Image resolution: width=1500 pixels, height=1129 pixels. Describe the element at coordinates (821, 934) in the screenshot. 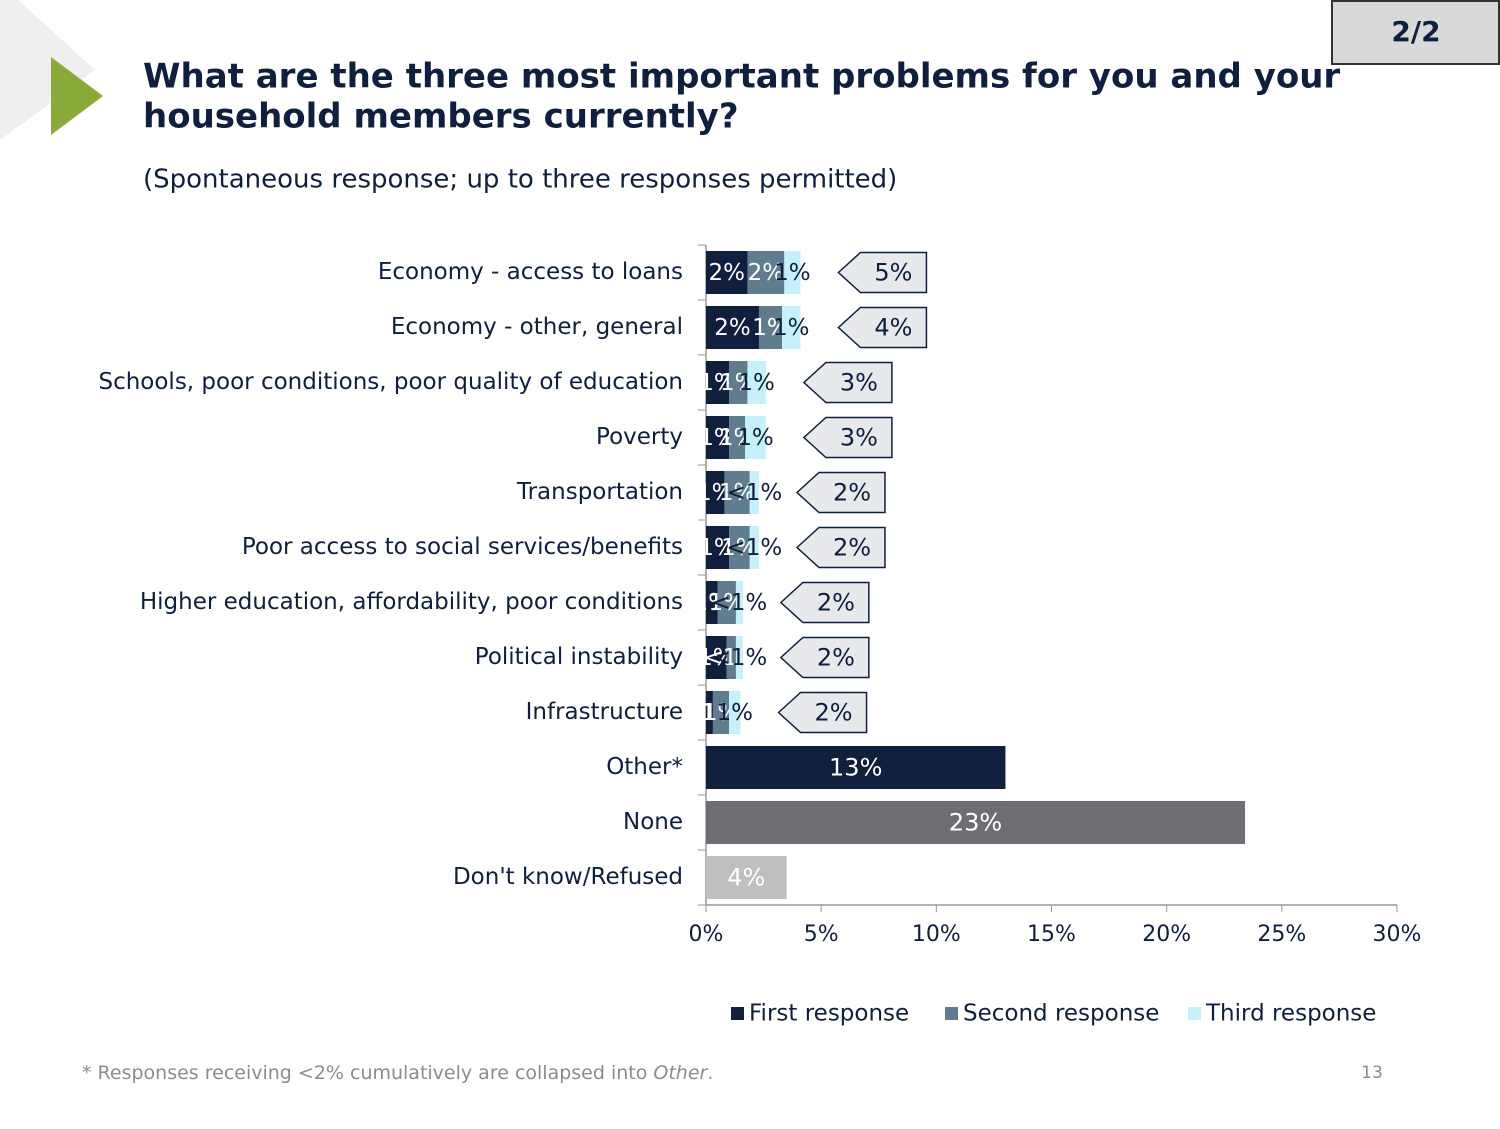

I see `x-tick-label: 5%` at that location.